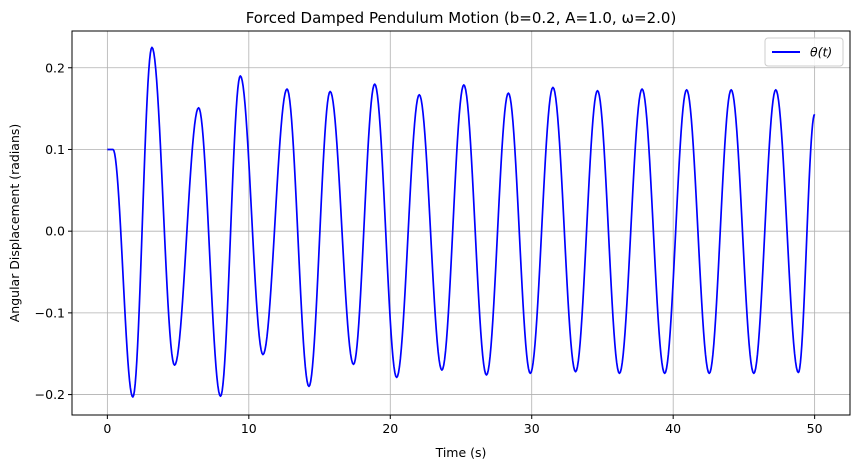  I want to click on y-tick-label: 0.0, so click(55, 231).